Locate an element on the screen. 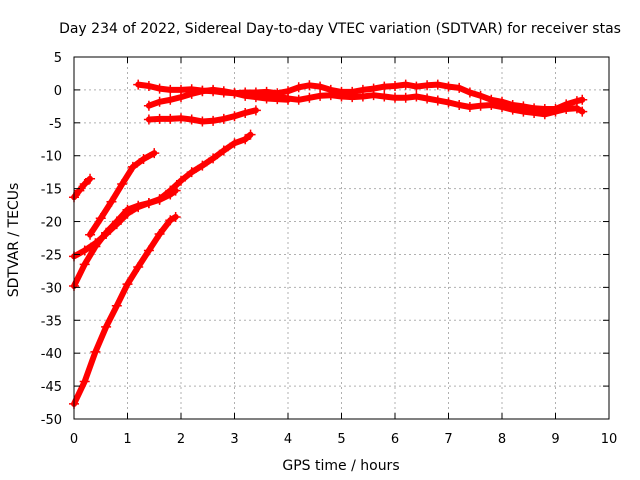 The image size is (640, 480). x-tick-label: 1 is located at coordinates (127, 439).